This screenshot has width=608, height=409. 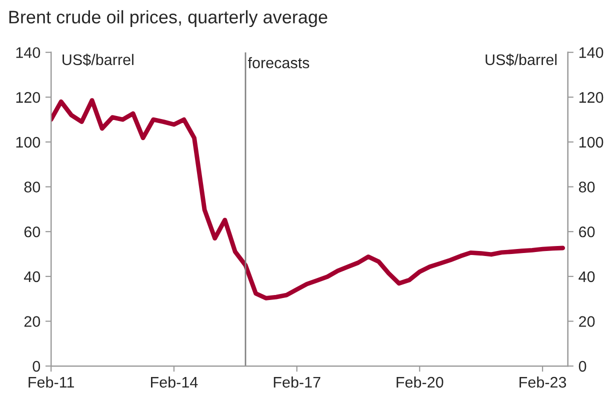 What do you see at coordinates (32, 321) in the screenshot?
I see `y-tick-label: 20` at bounding box center [32, 321].